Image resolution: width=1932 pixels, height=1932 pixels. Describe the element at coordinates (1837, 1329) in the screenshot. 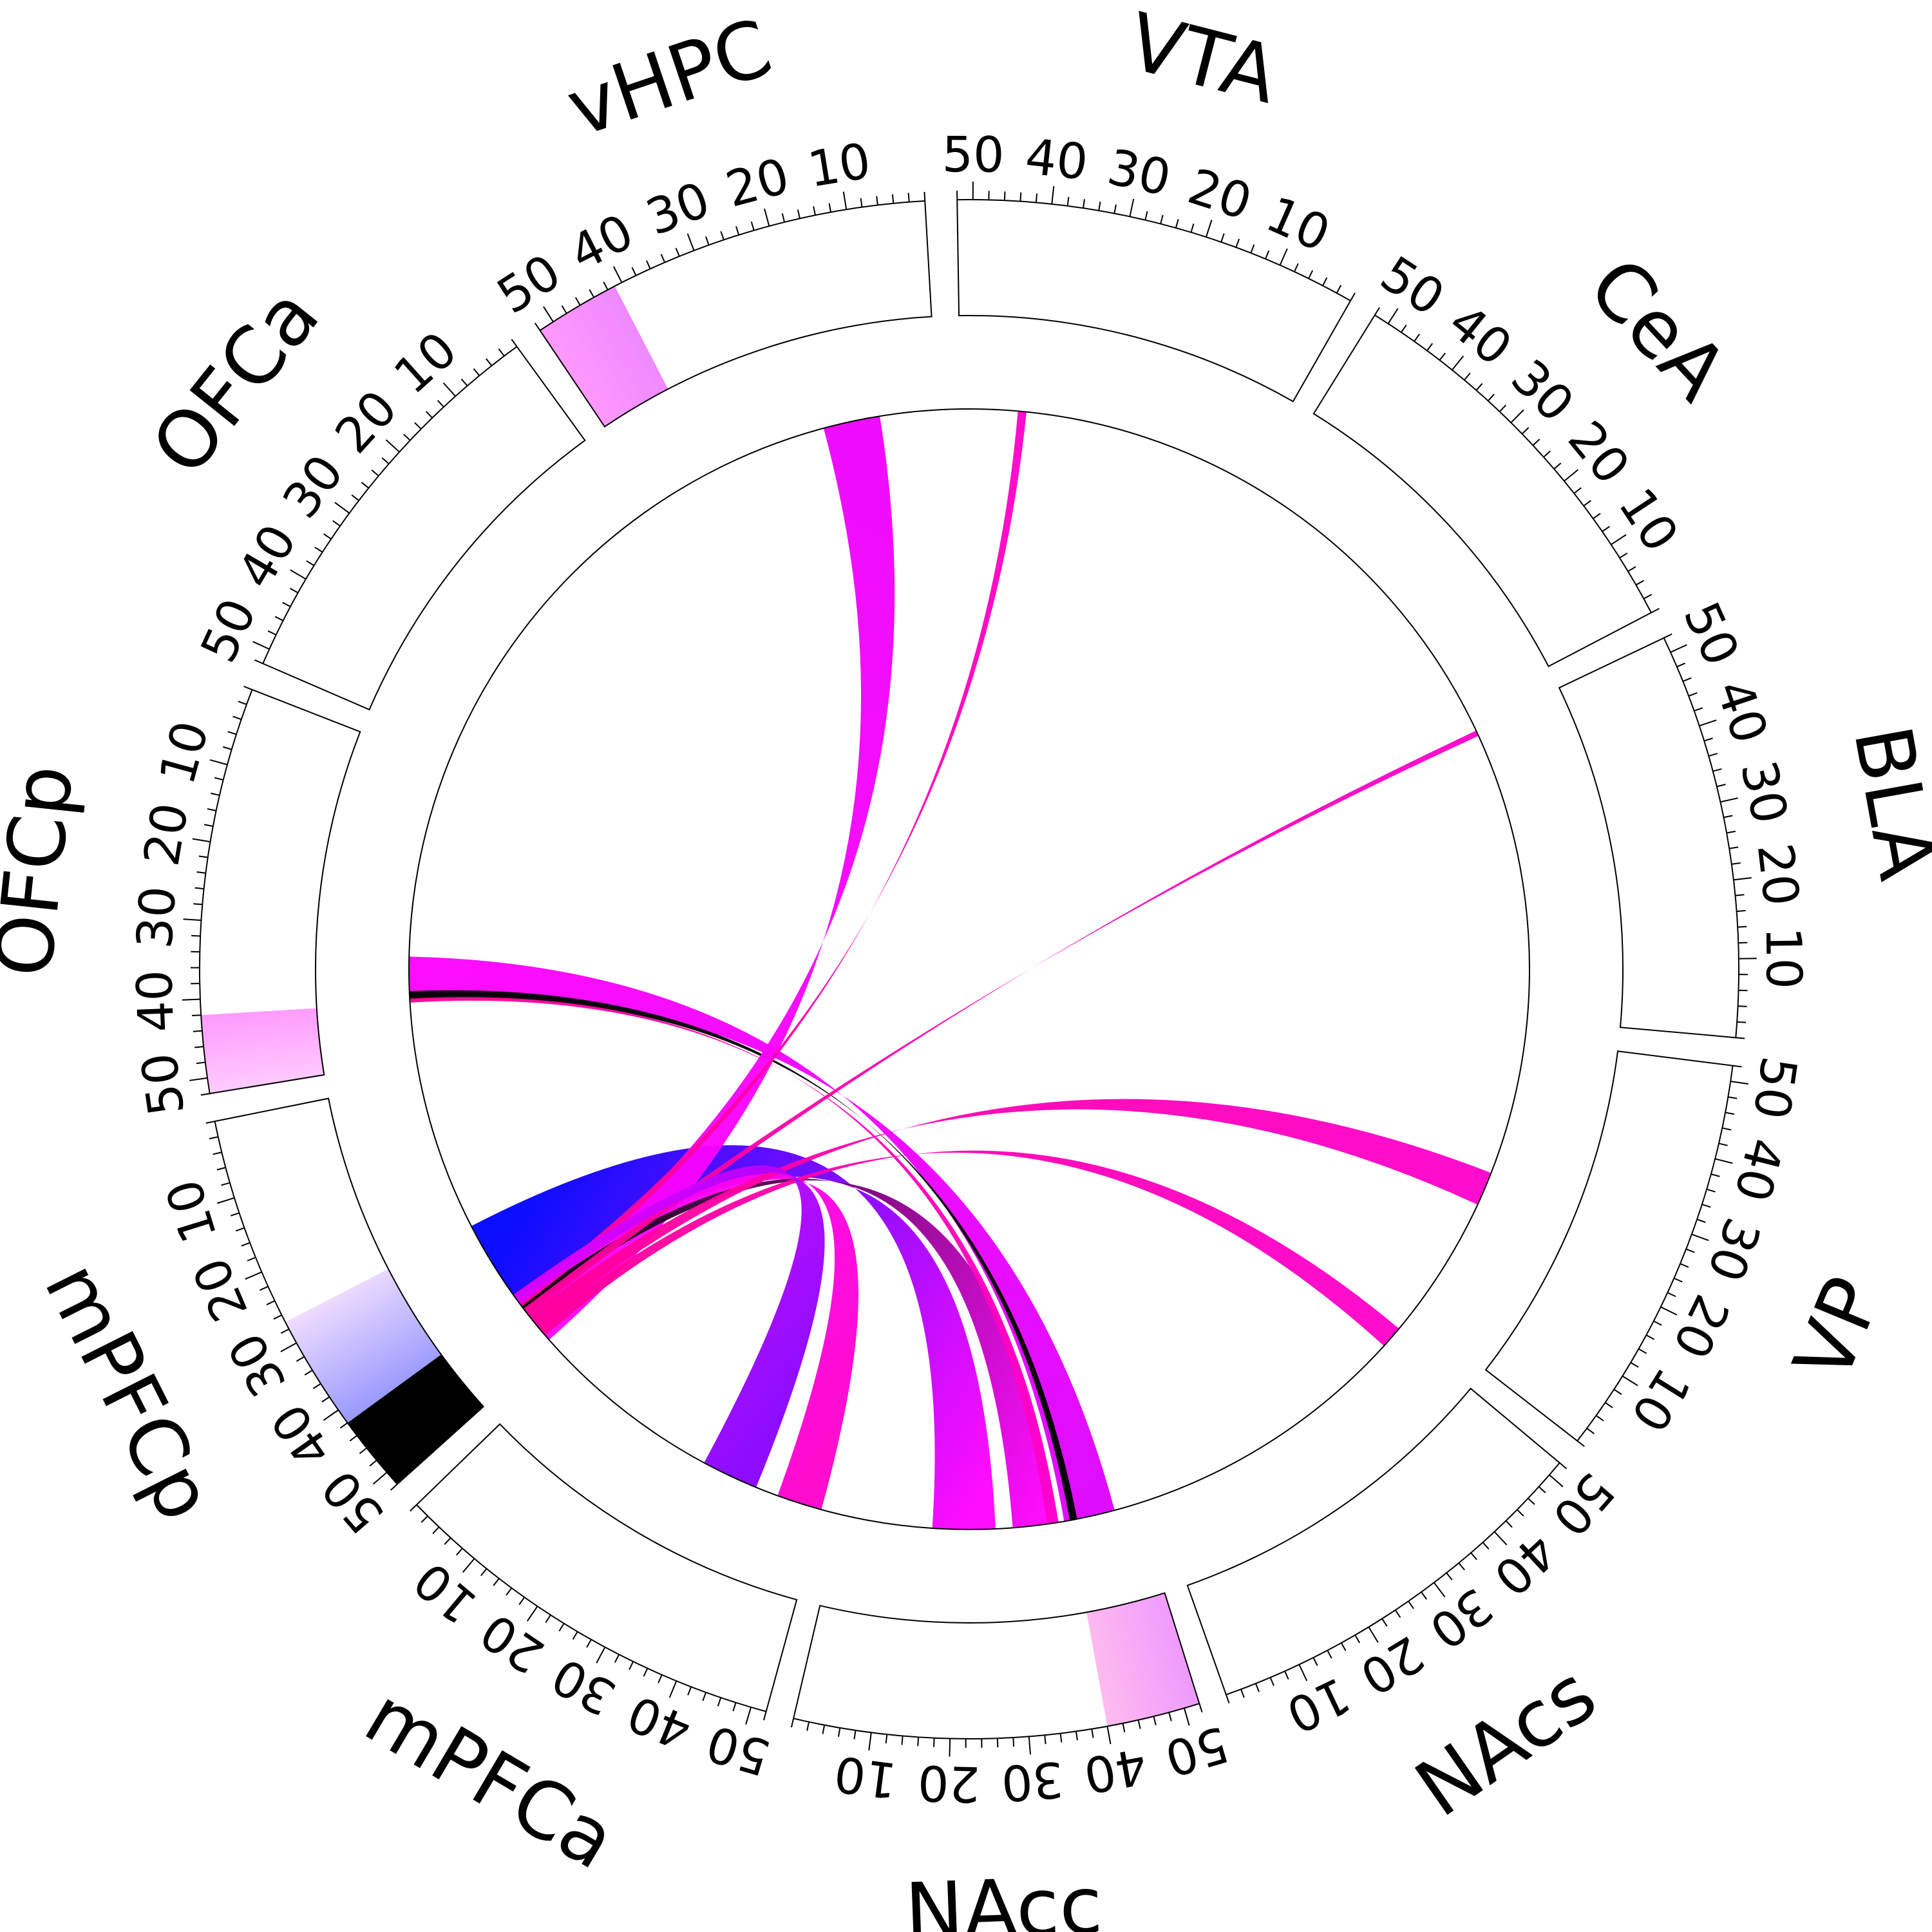

I see `sector-label-vp: VP` at that location.